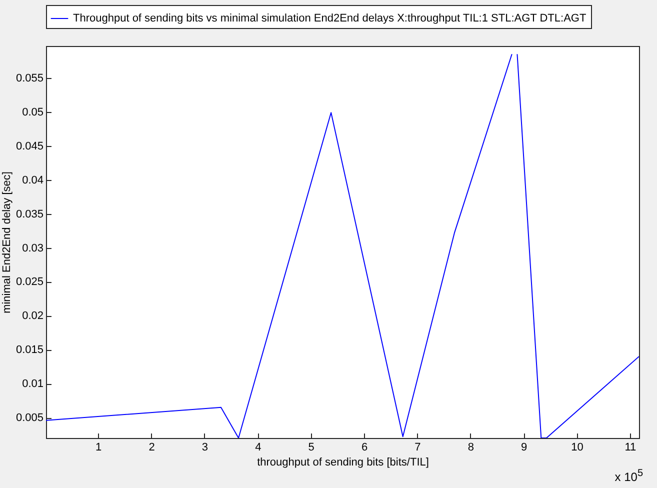 The height and width of the screenshot is (488, 657). I want to click on x-tick-label: 1, so click(99, 448).